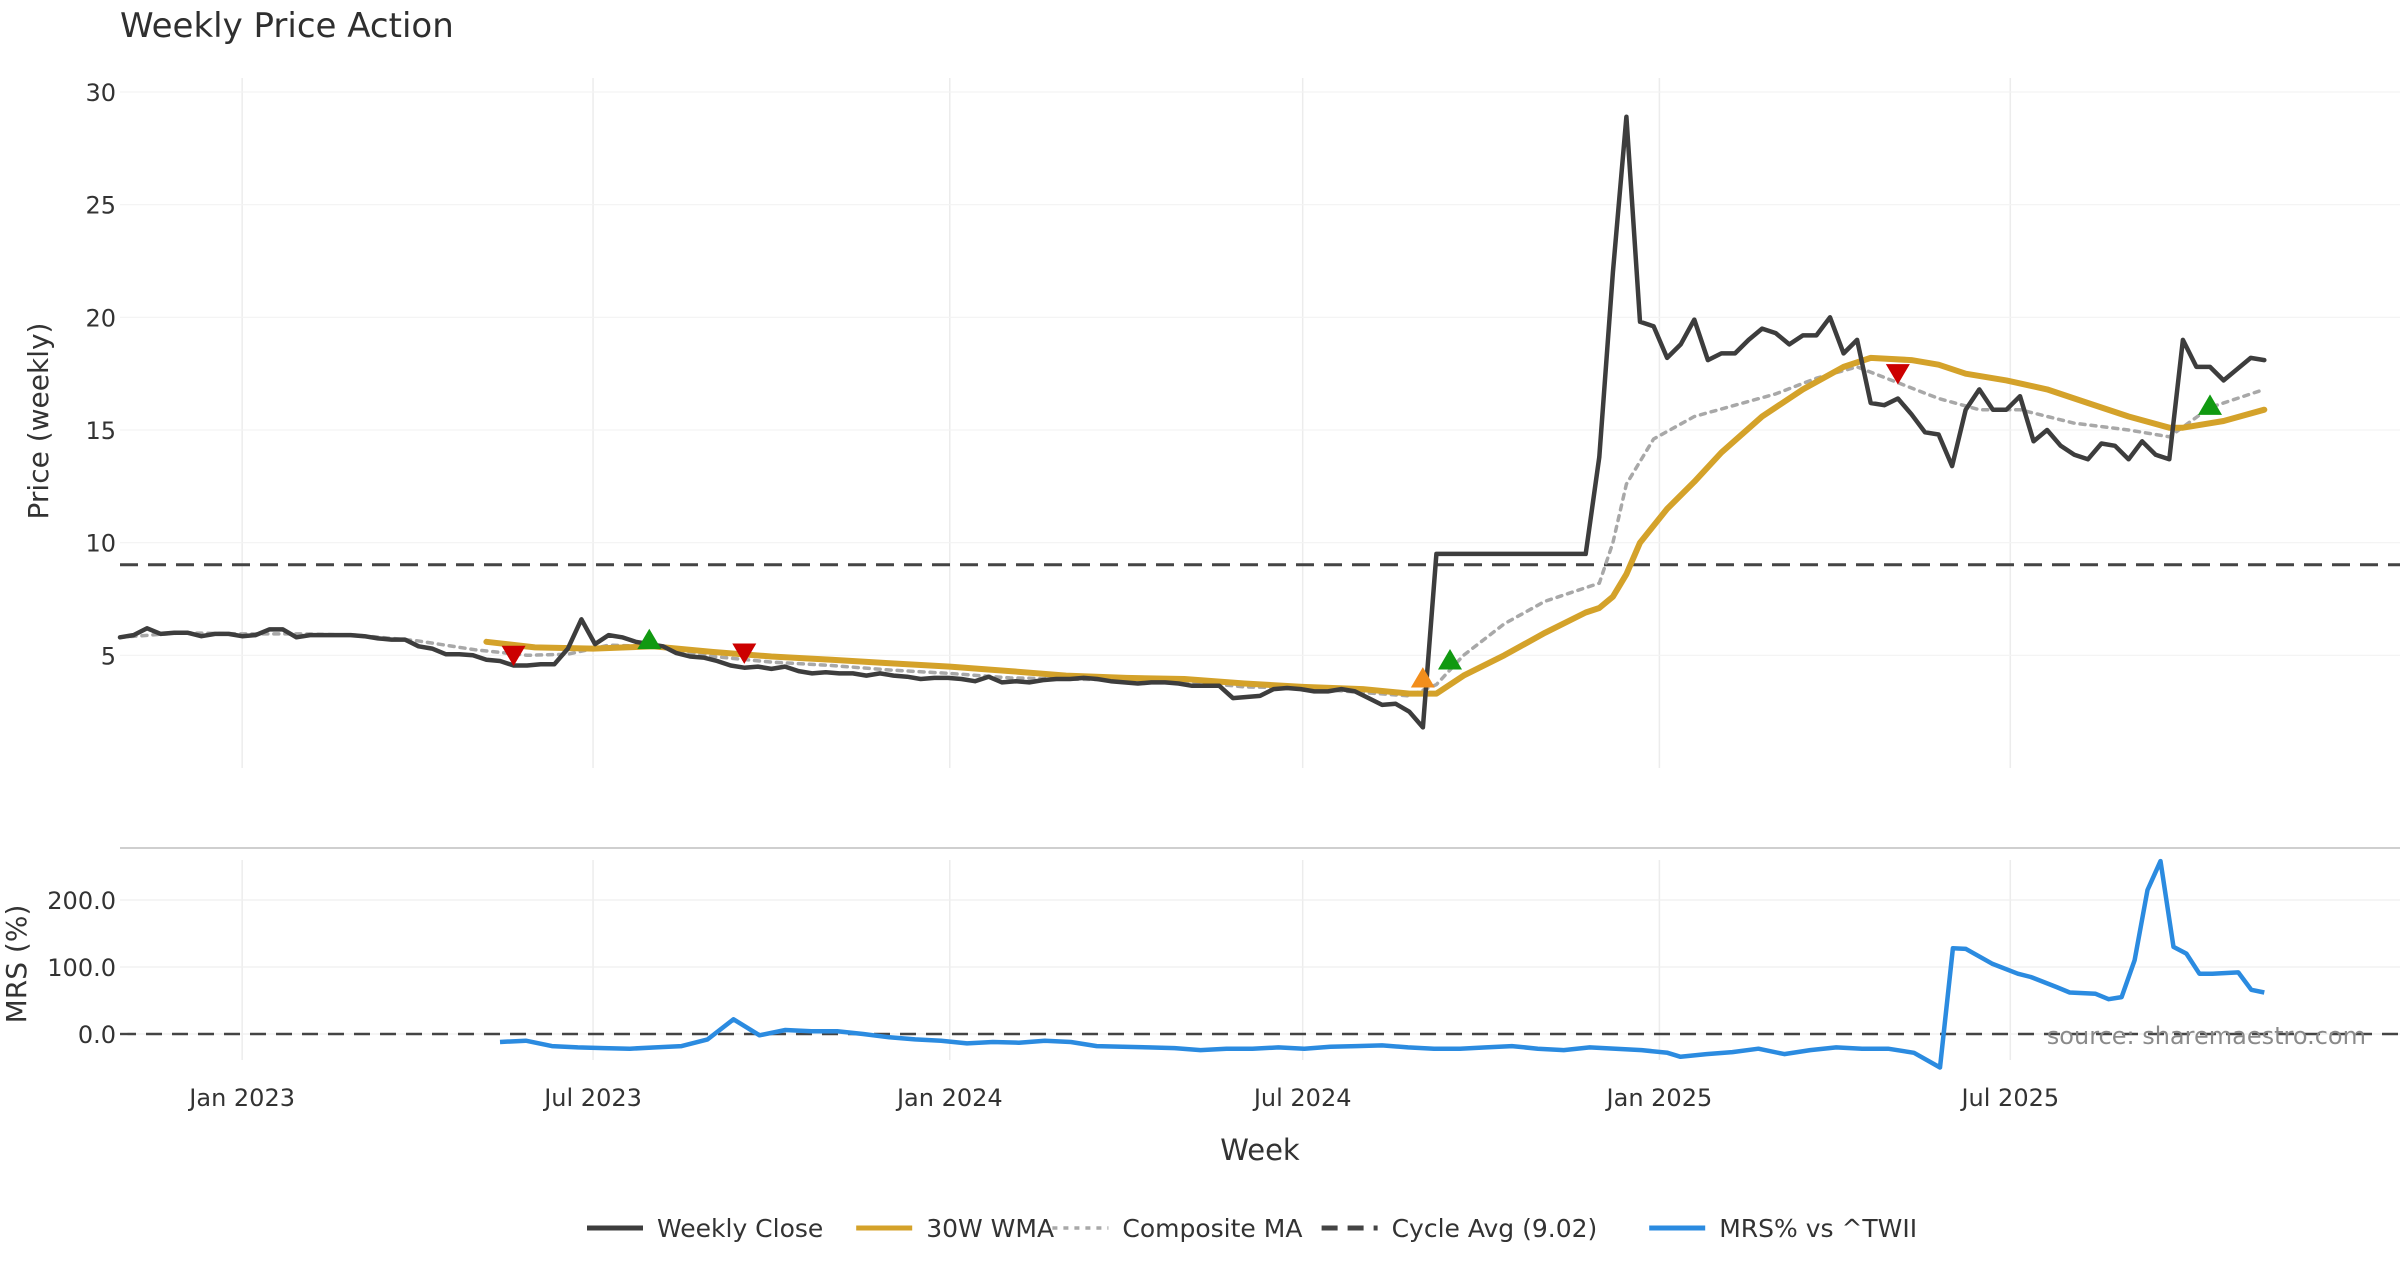  I want to click on mrs-ytick-2: 200.0, so click(81, 901).